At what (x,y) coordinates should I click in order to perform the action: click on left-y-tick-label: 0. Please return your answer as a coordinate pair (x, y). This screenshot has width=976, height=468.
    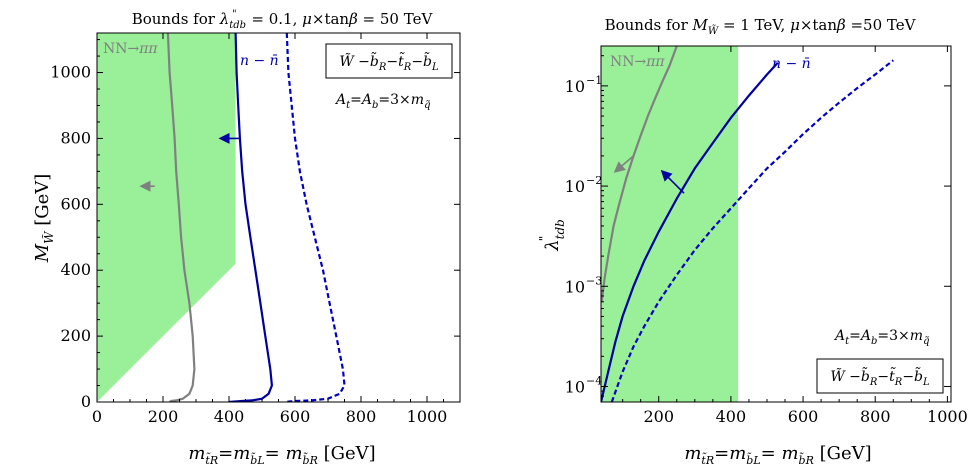
    Looking at the image, I should click on (86, 401).